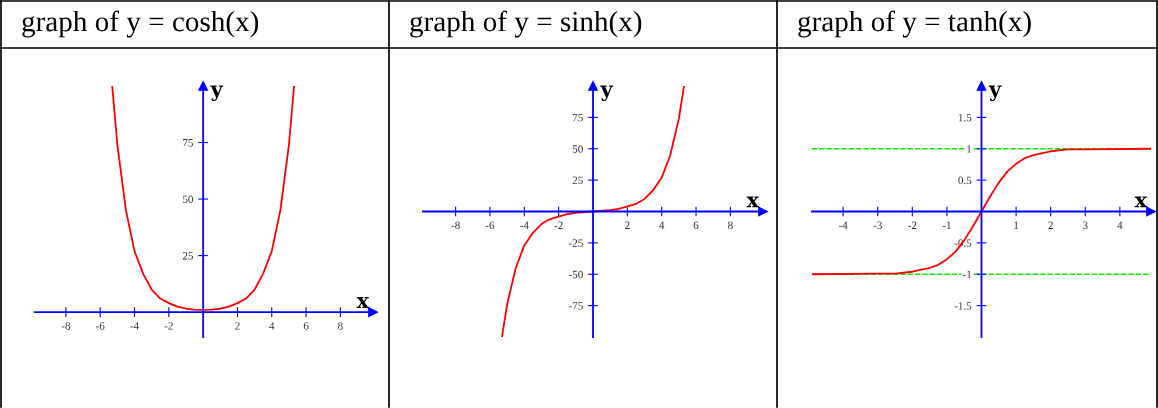 The height and width of the screenshot is (408, 1158). Describe the element at coordinates (1016, 225) in the screenshot. I see `x-tick-label: 1` at that location.